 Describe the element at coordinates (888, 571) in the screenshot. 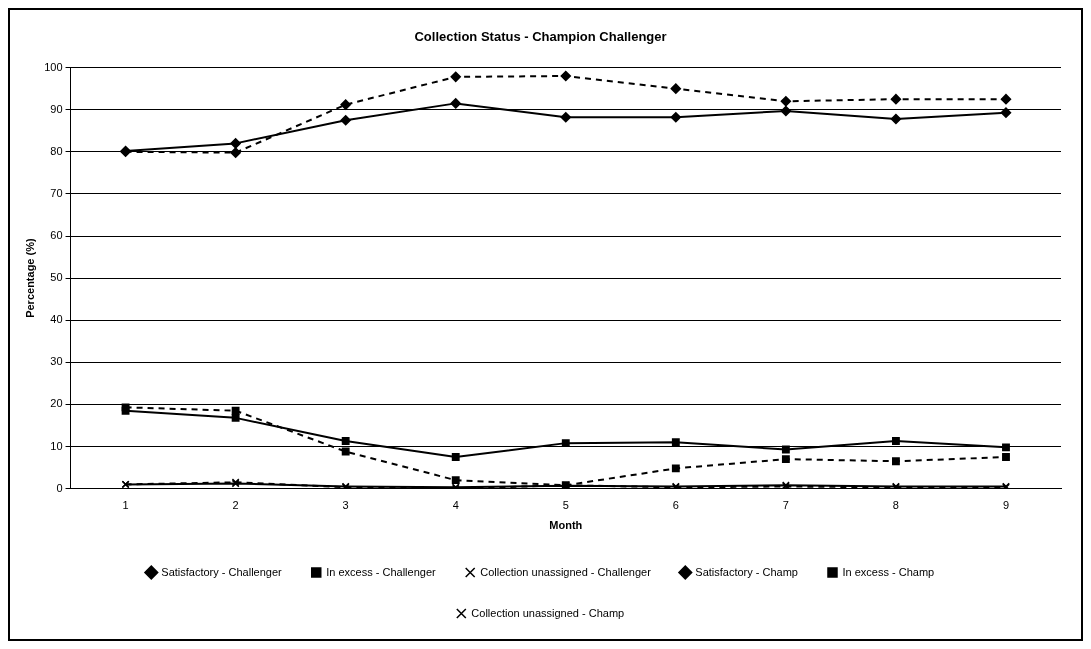

I see `legend-label: In excess - Champ` at that location.